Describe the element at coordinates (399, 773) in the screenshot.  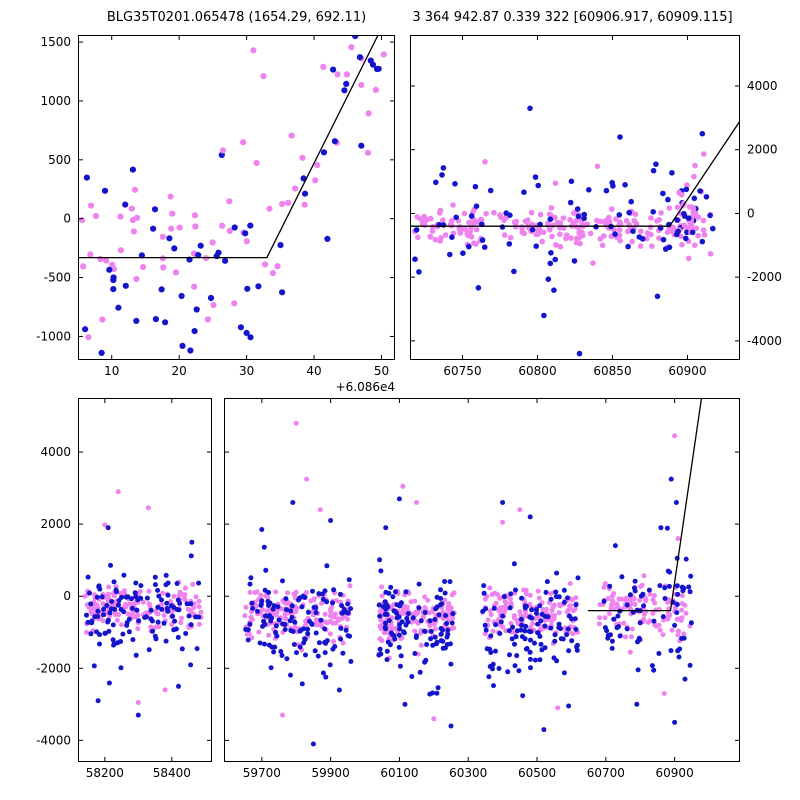
I see `x-tick-label: 60100` at that location.